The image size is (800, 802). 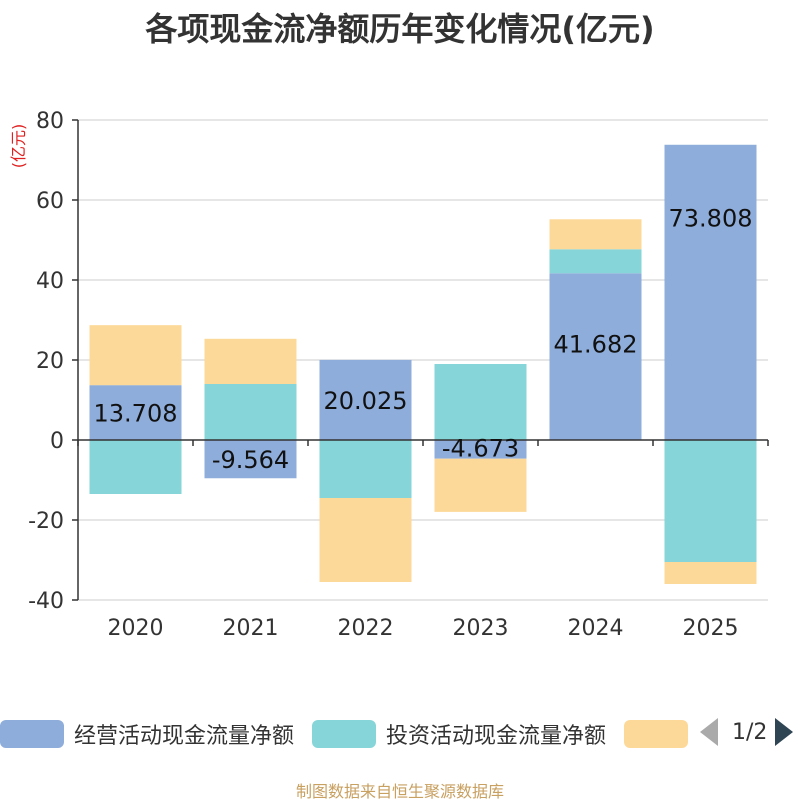 What do you see at coordinates (711, 218) in the screenshot?
I see `data-label: 73.808` at bounding box center [711, 218].